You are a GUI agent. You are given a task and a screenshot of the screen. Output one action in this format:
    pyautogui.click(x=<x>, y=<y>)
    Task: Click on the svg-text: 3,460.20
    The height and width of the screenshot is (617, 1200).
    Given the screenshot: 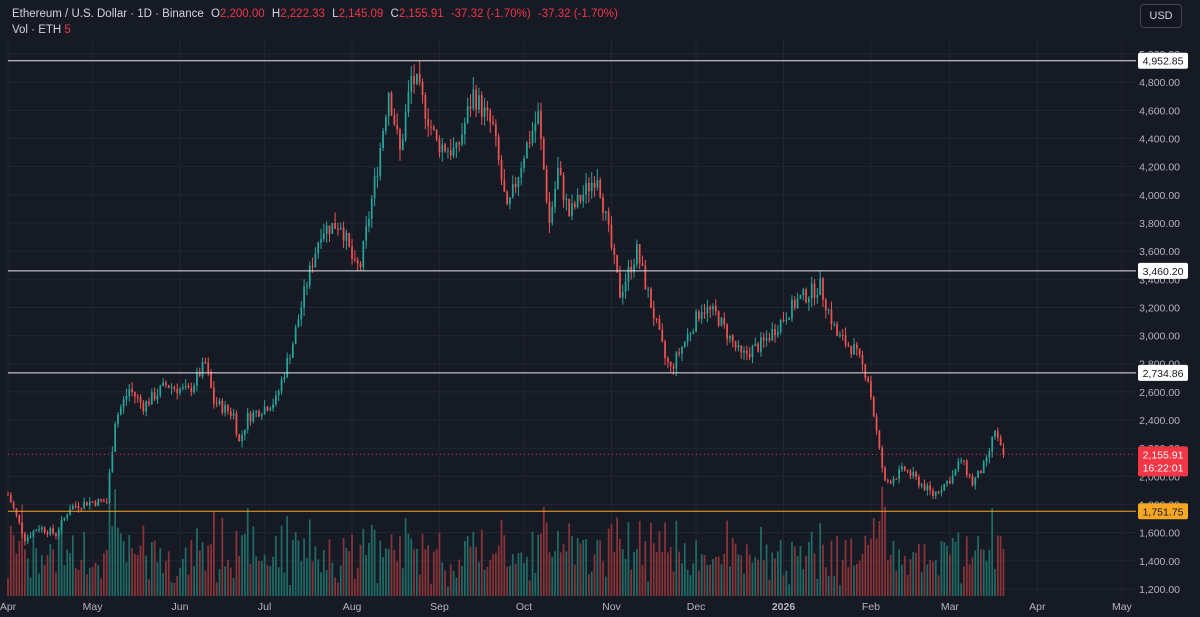 What is the action you would take?
    pyautogui.click(x=1163, y=272)
    